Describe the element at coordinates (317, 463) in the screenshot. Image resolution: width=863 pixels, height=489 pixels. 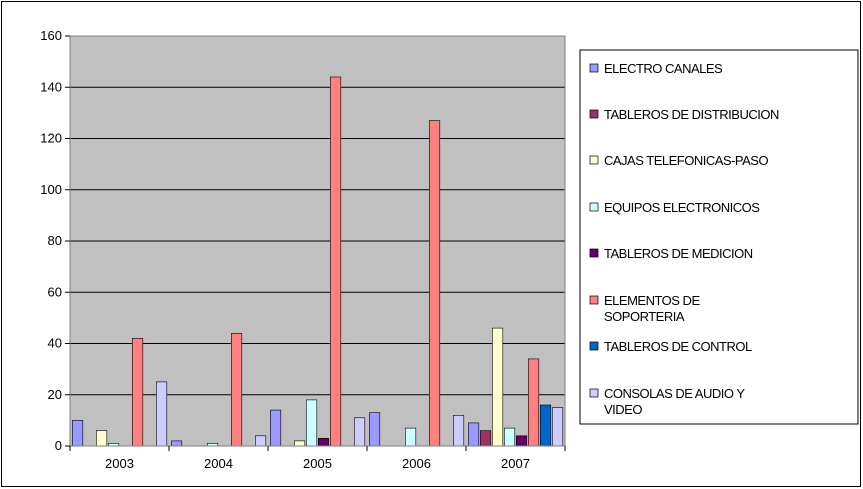
I see `x-tick-label: 2005` at that location.